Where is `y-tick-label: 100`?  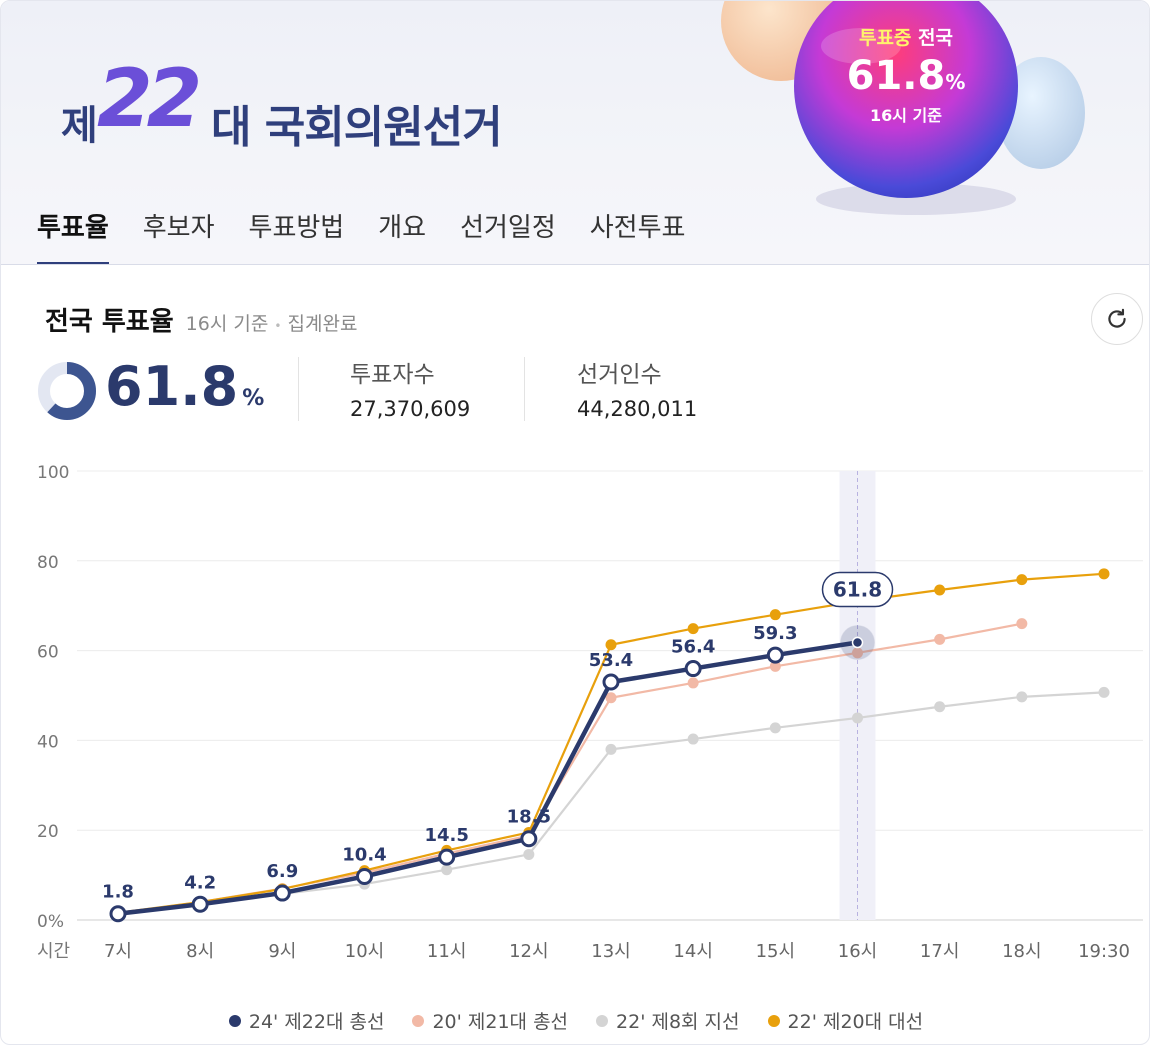
y-tick-label: 100 is located at coordinates (53, 473).